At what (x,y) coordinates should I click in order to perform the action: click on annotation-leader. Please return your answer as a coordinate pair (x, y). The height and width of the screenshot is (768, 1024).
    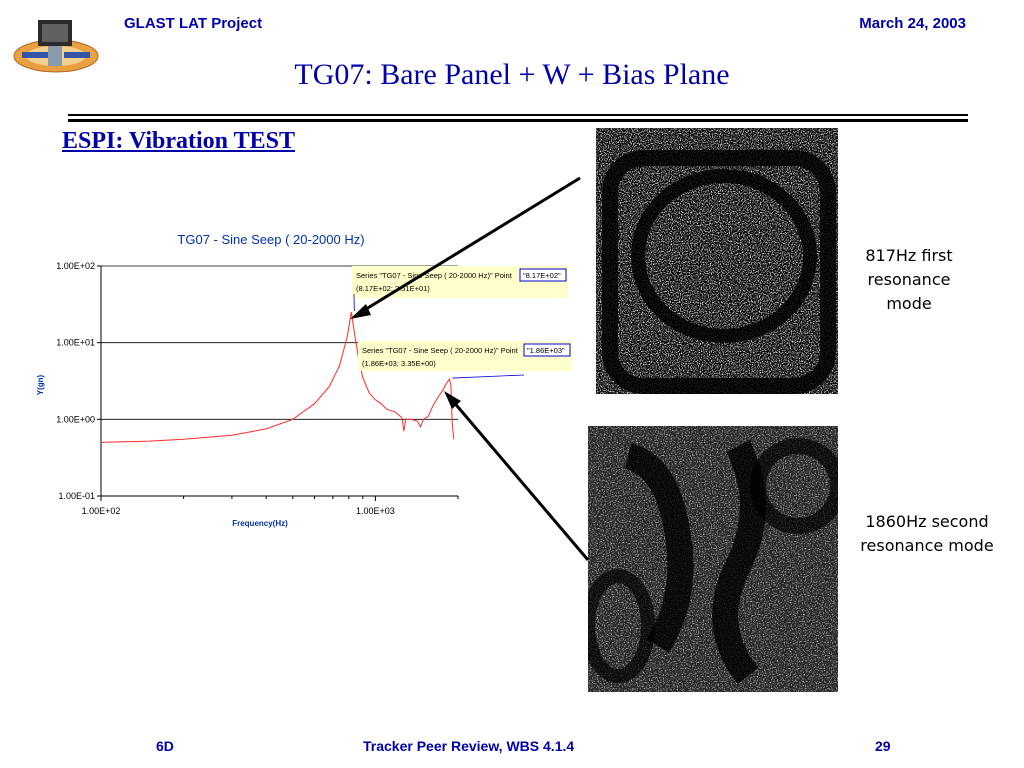
    Looking at the image, I should click on (488, 376).